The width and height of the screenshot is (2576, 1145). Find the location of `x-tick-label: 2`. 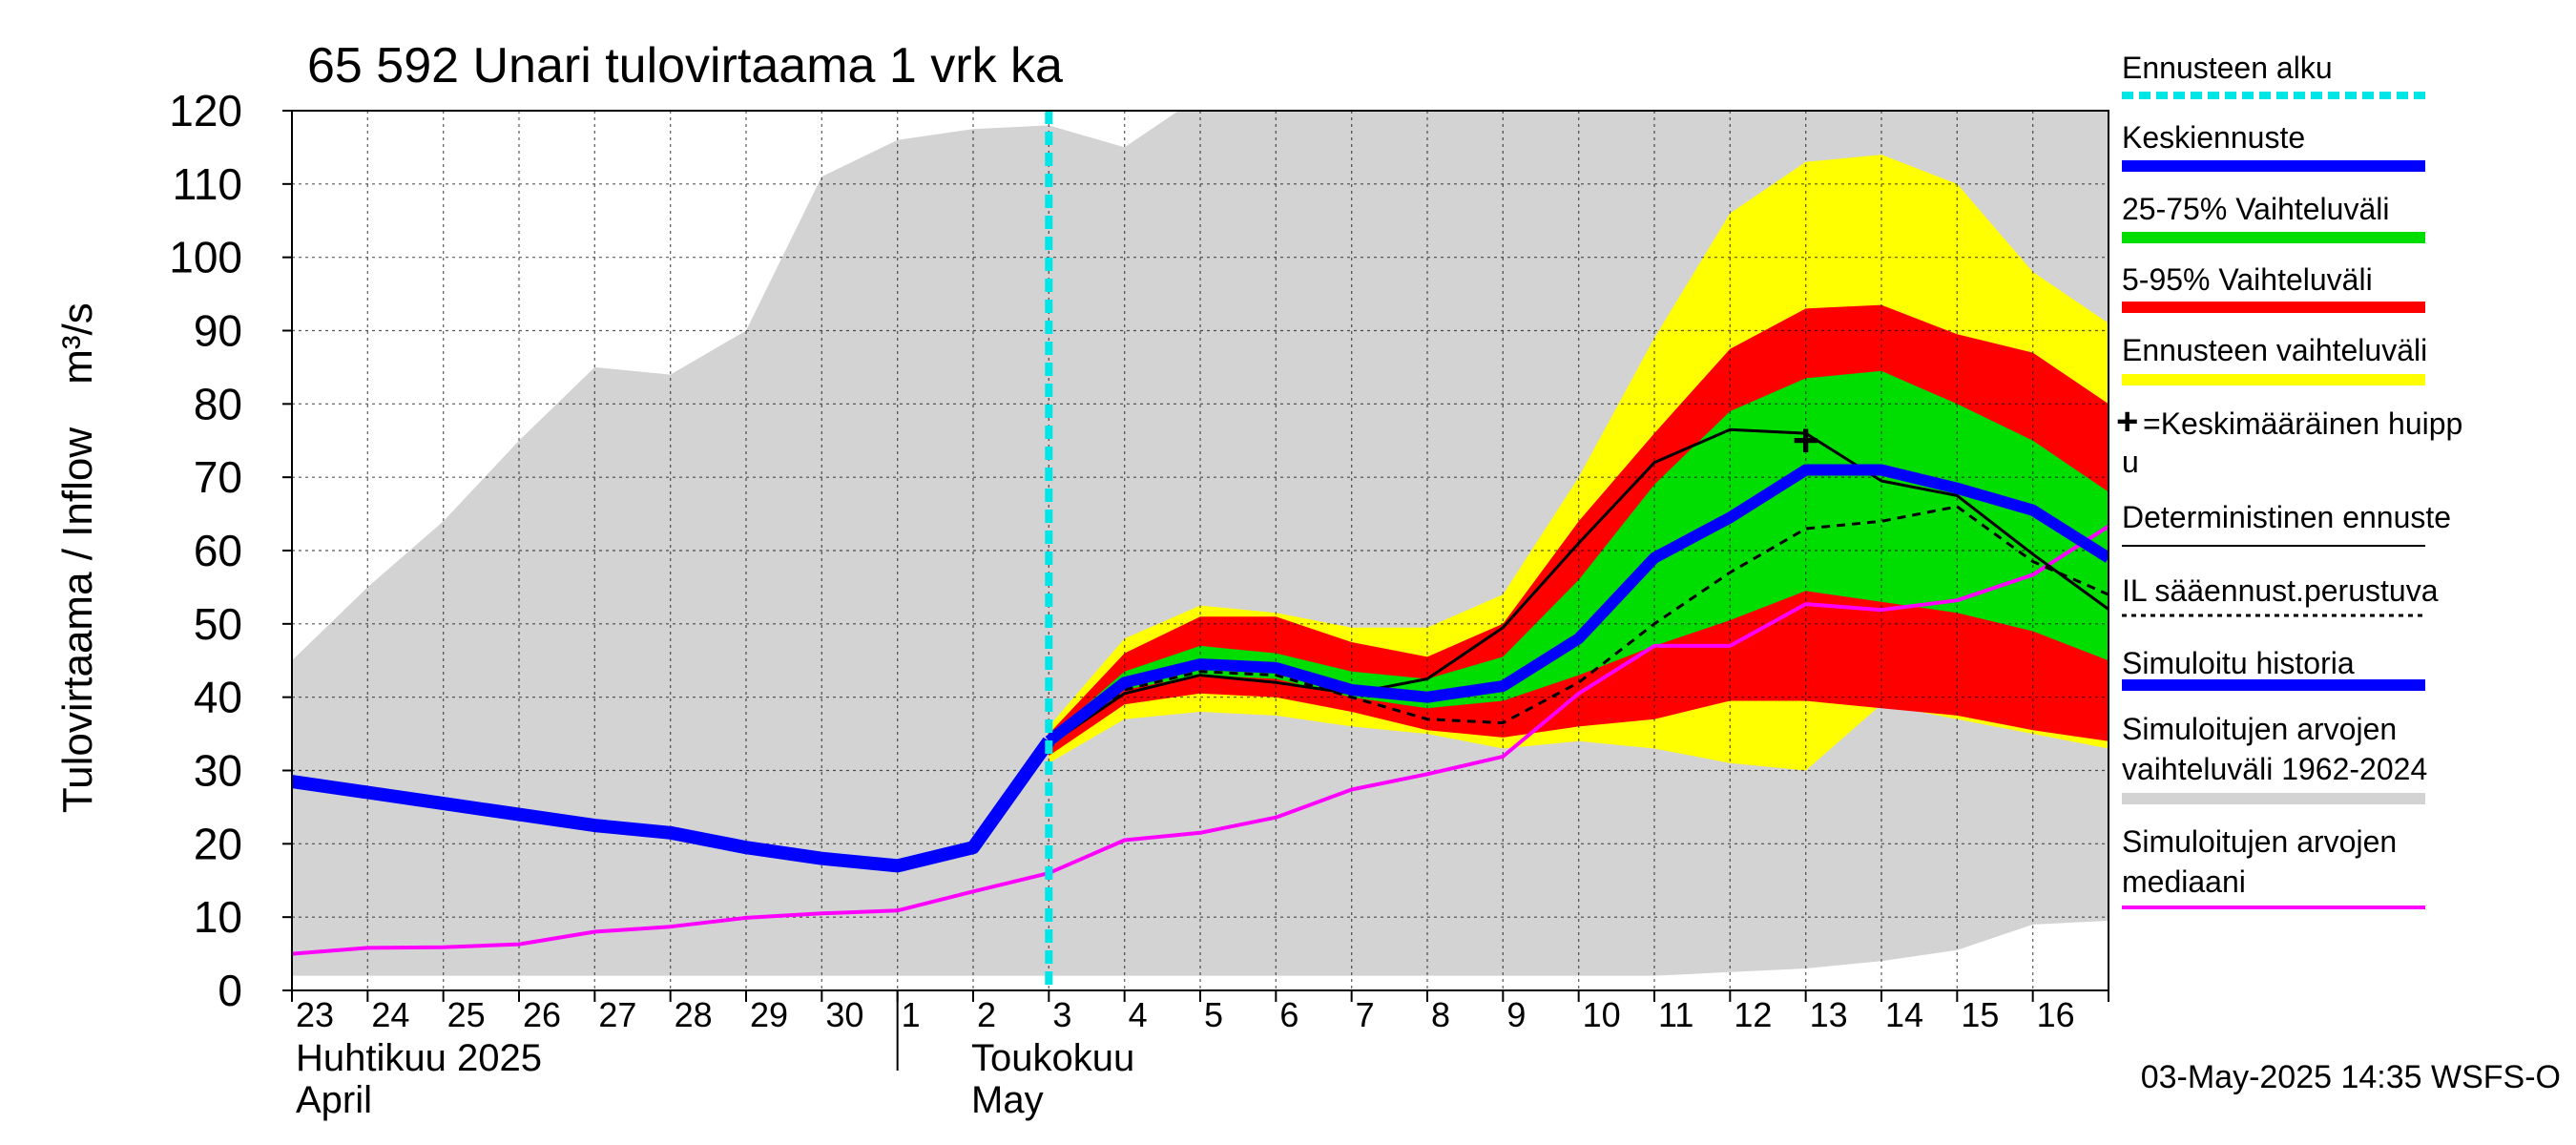

x-tick-label: 2 is located at coordinates (986, 1014).